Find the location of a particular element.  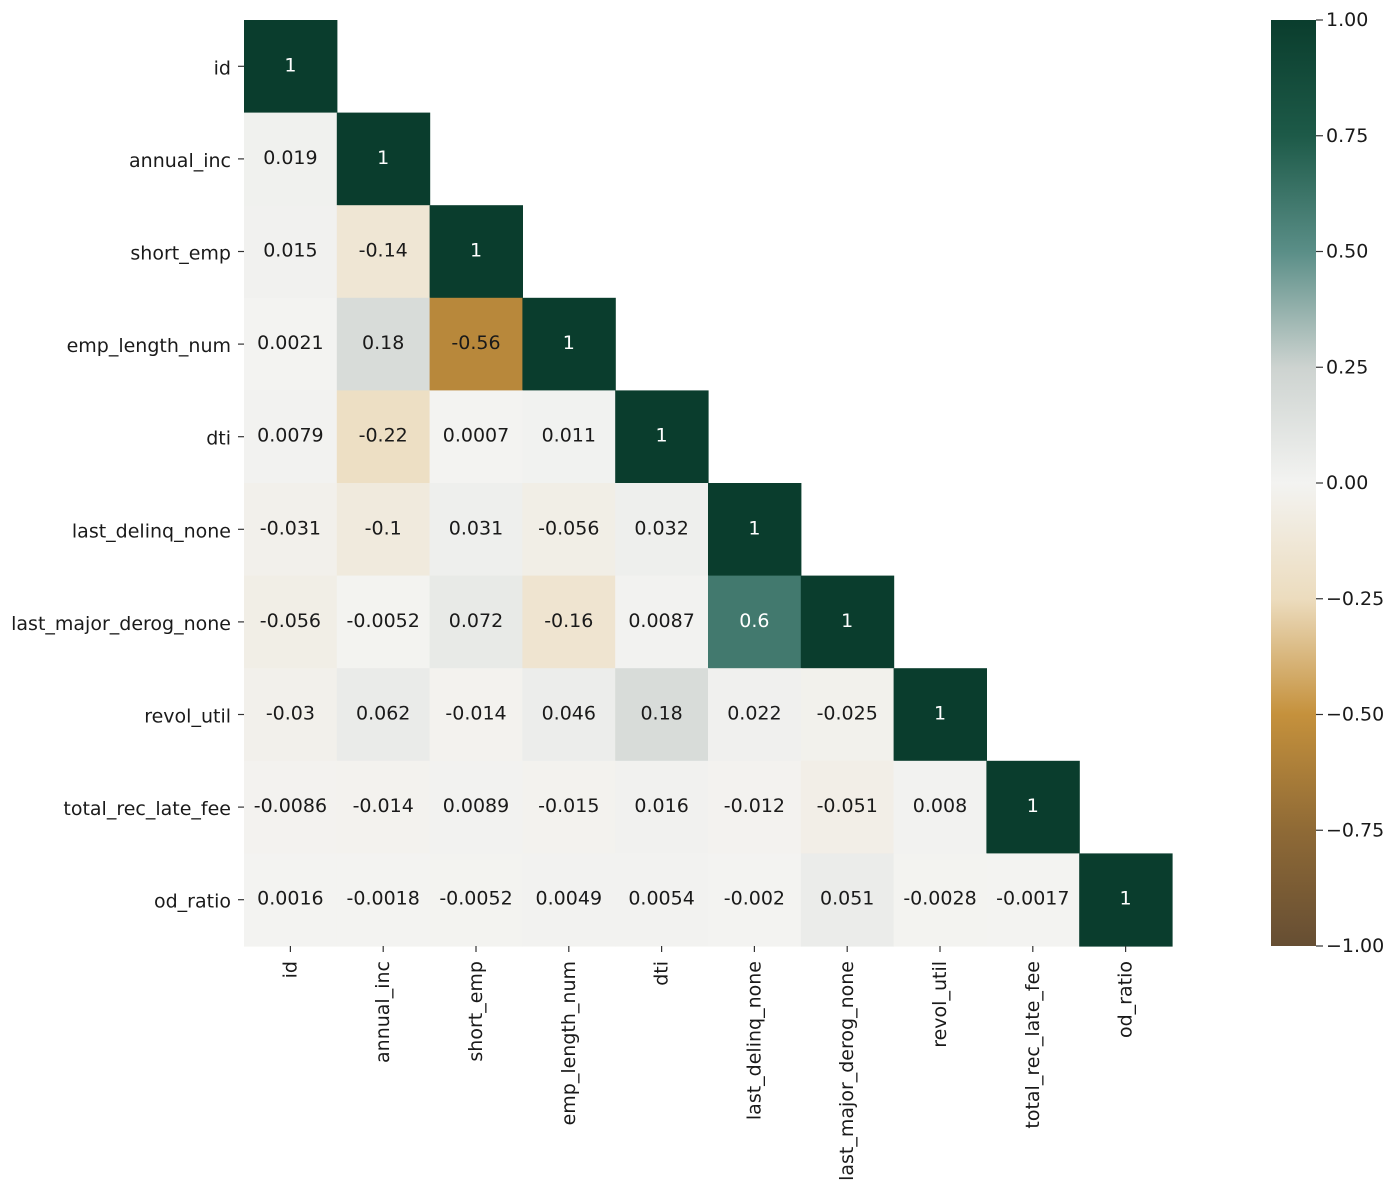

cell-value-label: -0.0052 is located at coordinates (475, 899).